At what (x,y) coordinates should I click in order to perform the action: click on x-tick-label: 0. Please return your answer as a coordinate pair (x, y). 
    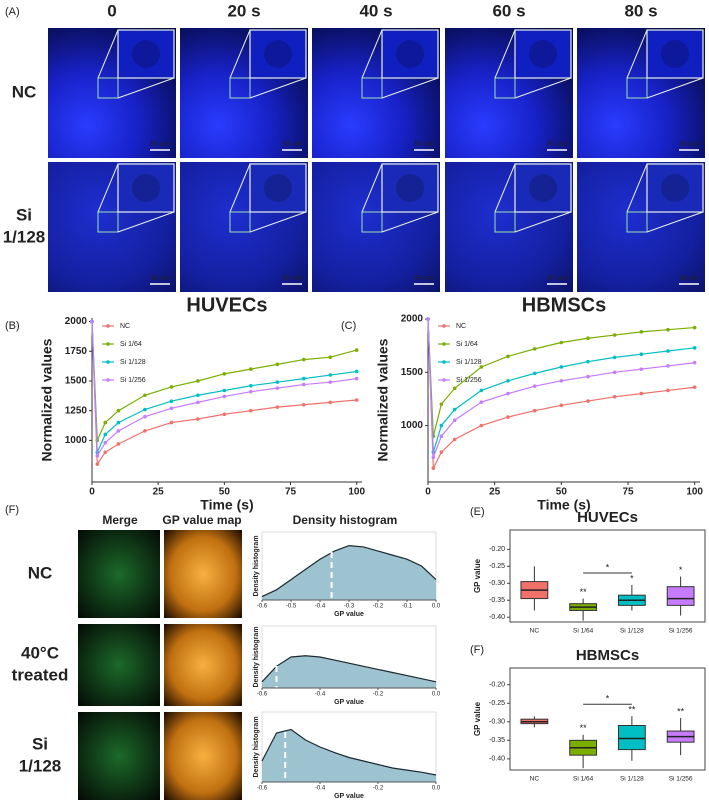
    Looking at the image, I should click on (92, 492).